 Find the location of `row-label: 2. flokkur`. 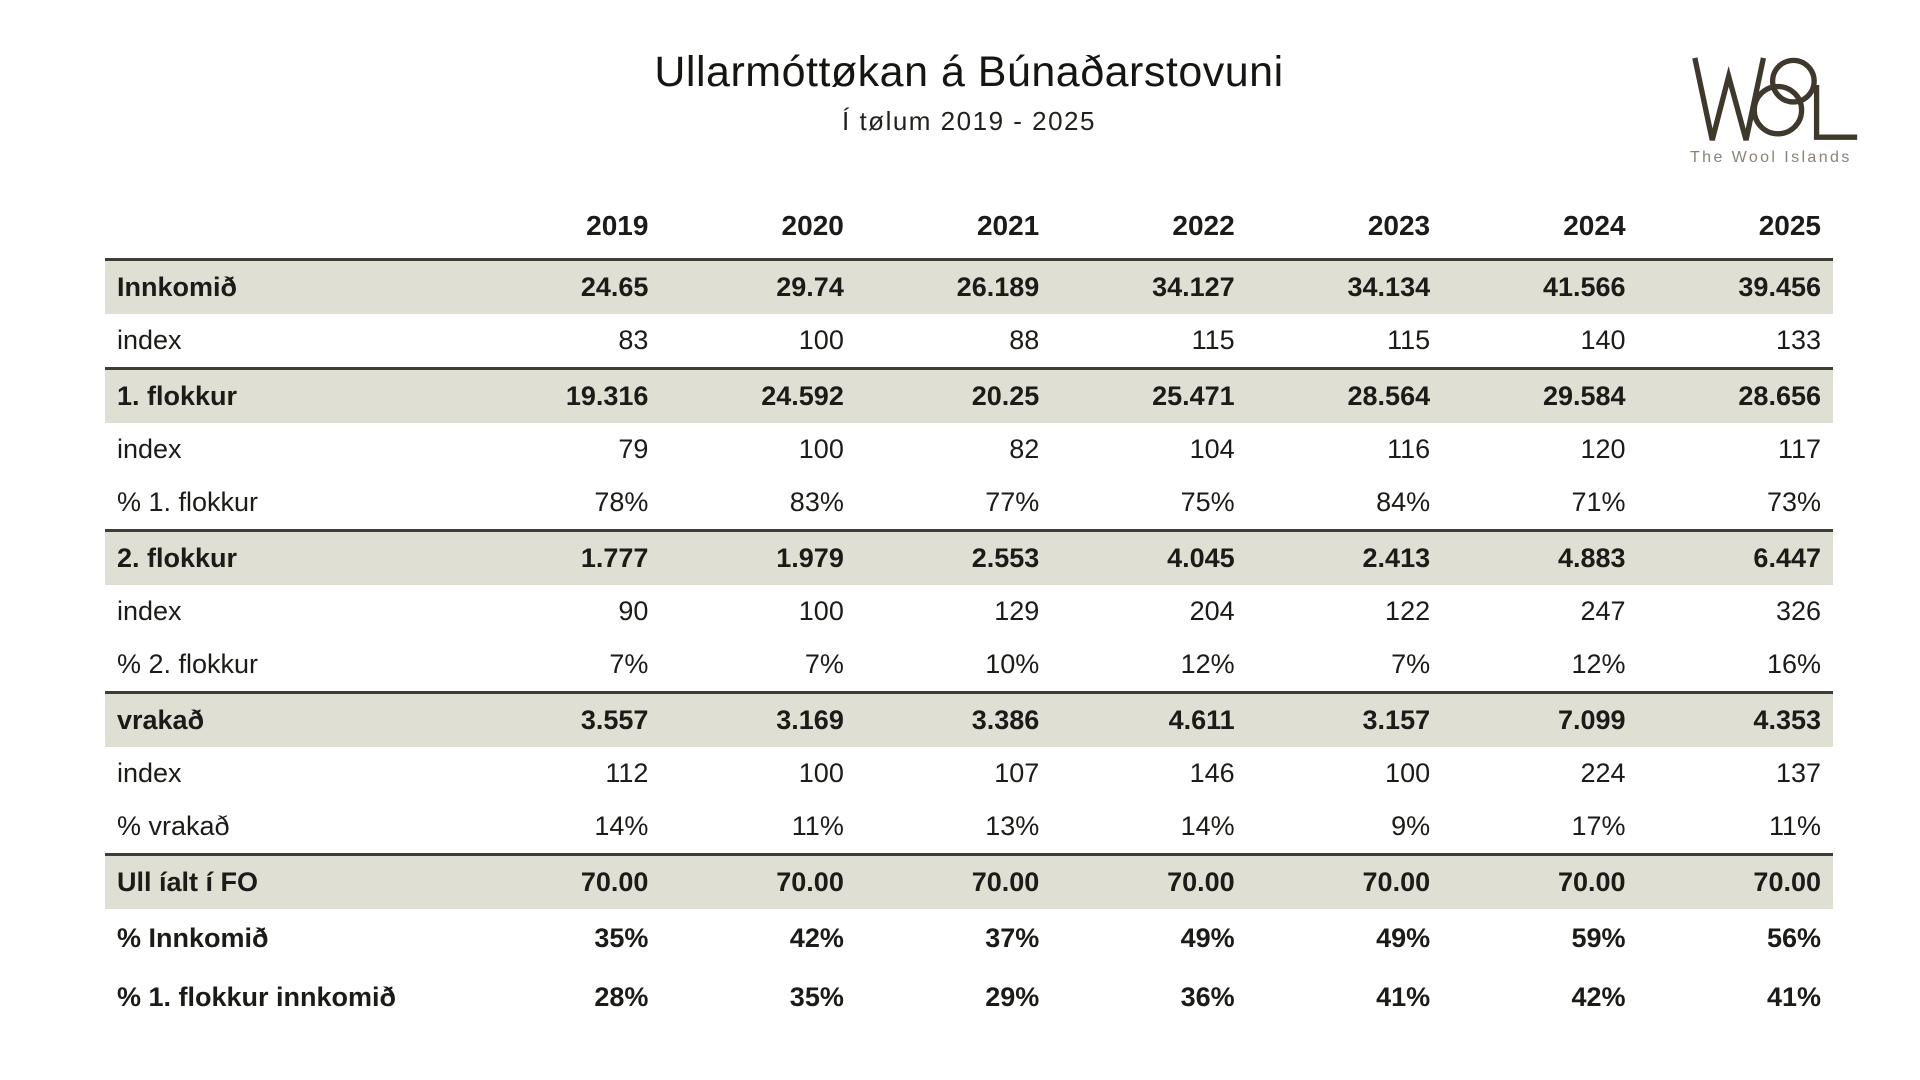

row-label: 2. flokkur is located at coordinates (285, 557).